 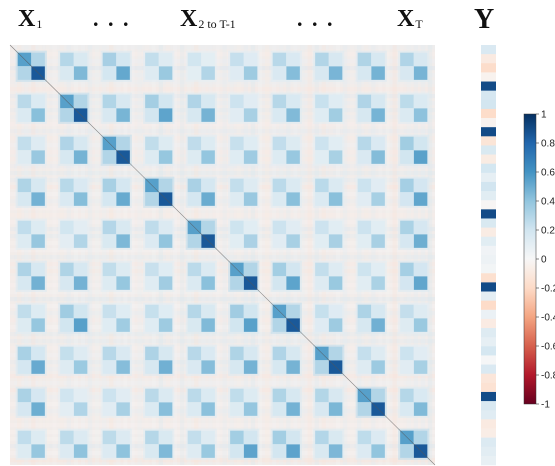 What do you see at coordinates (548, 376) in the screenshot?
I see `colorbar-tick-label: -0.8` at bounding box center [548, 376].